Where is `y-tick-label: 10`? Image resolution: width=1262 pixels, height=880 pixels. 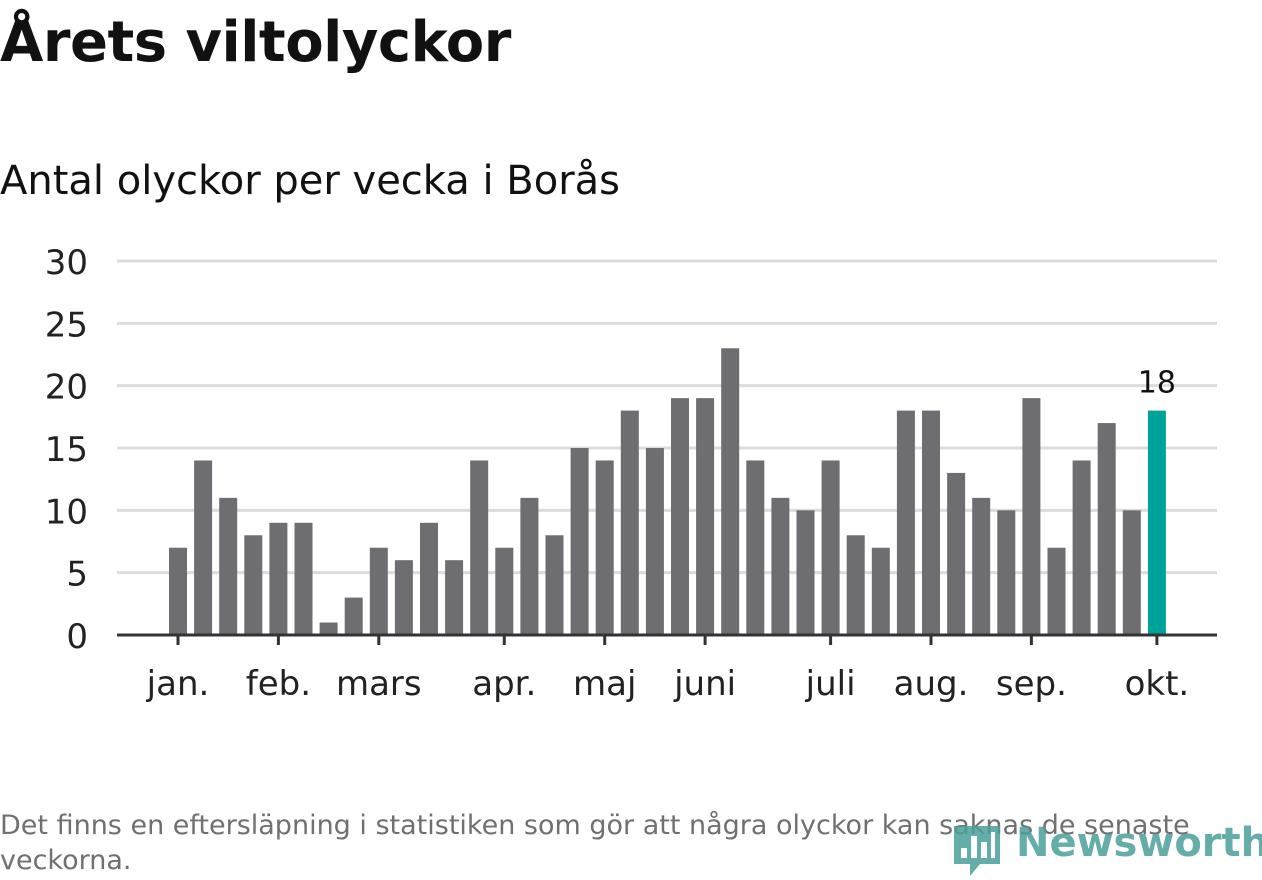 y-tick-label: 10 is located at coordinates (66, 512).